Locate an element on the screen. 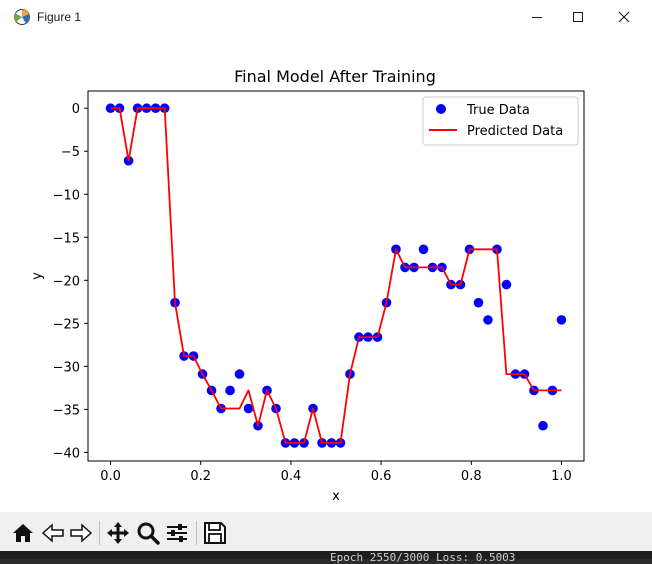 Image resolution: width=652 pixels, height=564 pixels. title-bar: Figure 1 is located at coordinates (326, 17).